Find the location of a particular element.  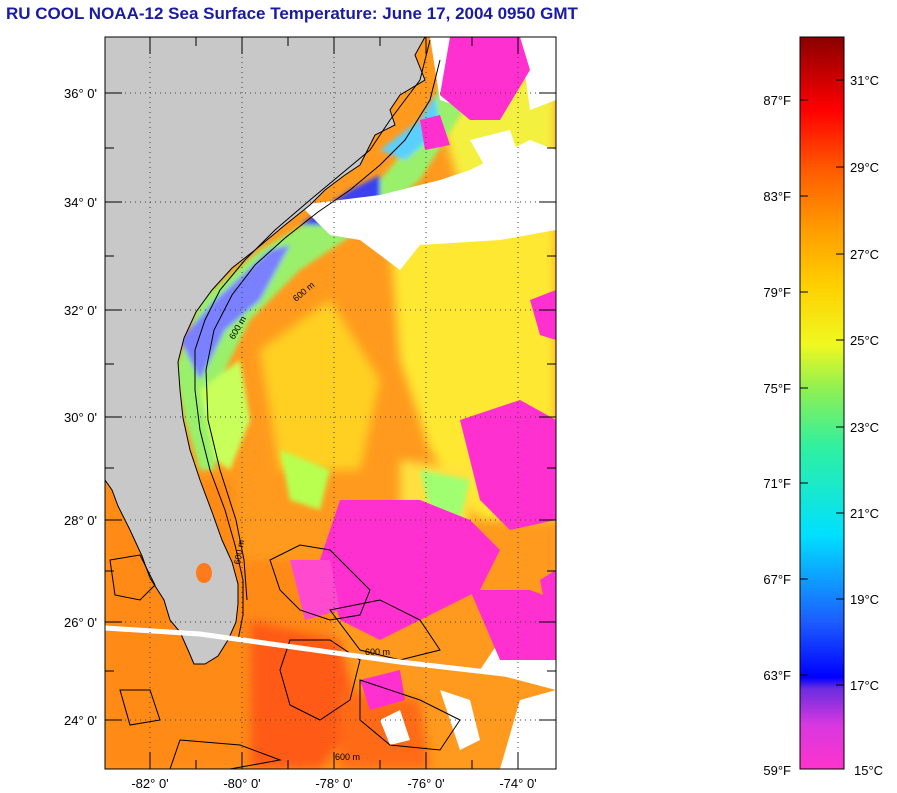

celsius-label: 29°C is located at coordinates (864, 167).